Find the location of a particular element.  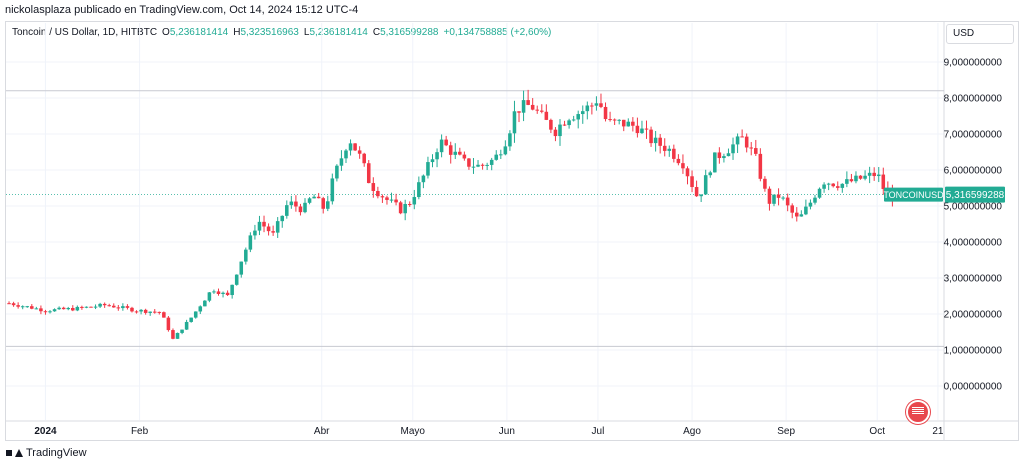

x-tick-label: Ago is located at coordinates (692, 431).